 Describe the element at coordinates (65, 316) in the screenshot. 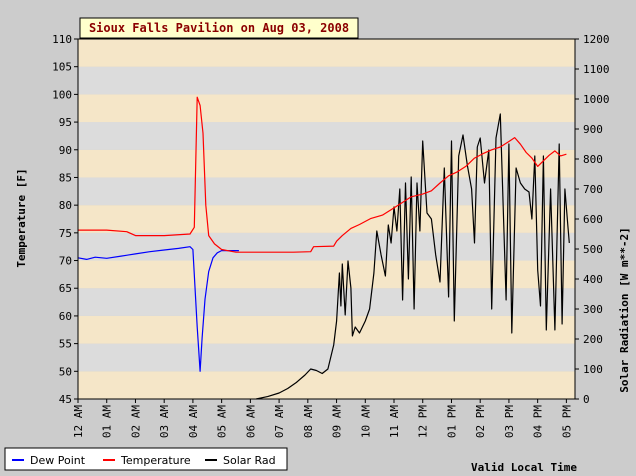

I see `y-left-tick-label: 60` at that location.